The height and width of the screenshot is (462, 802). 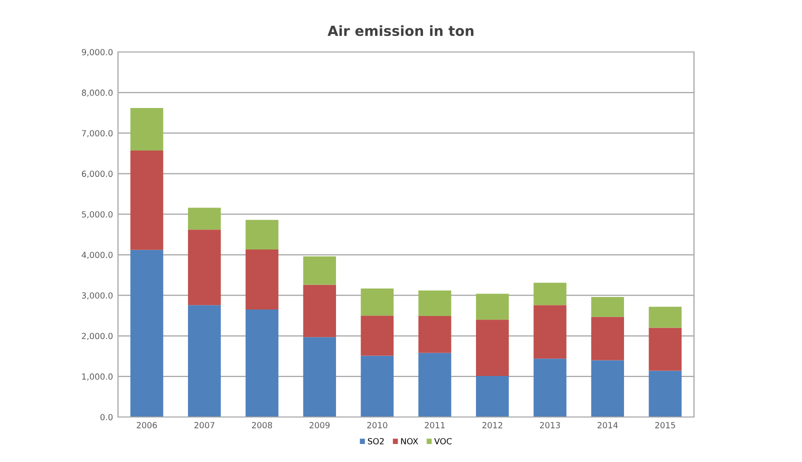 What do you see at coordinates (97, 174) in the screenshot?
I see `y-tick-label: 6,000.0` at bounding box center [97, 174].